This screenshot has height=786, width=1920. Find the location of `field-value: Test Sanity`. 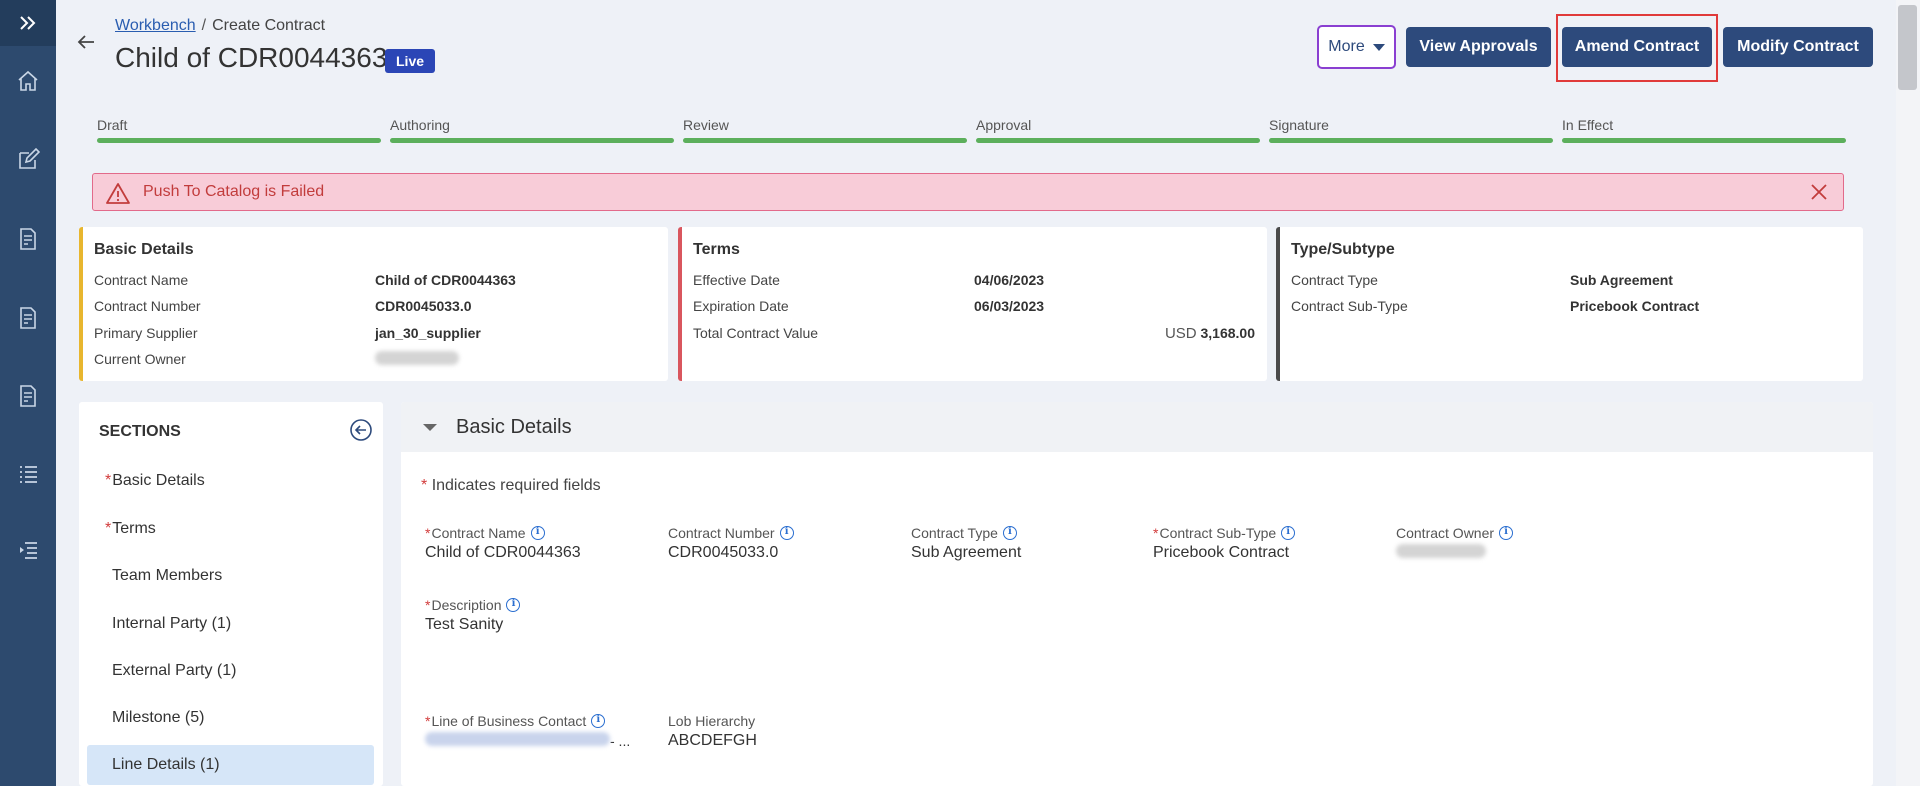

field-value: Test Sanity is located at coordinates (464, 624).